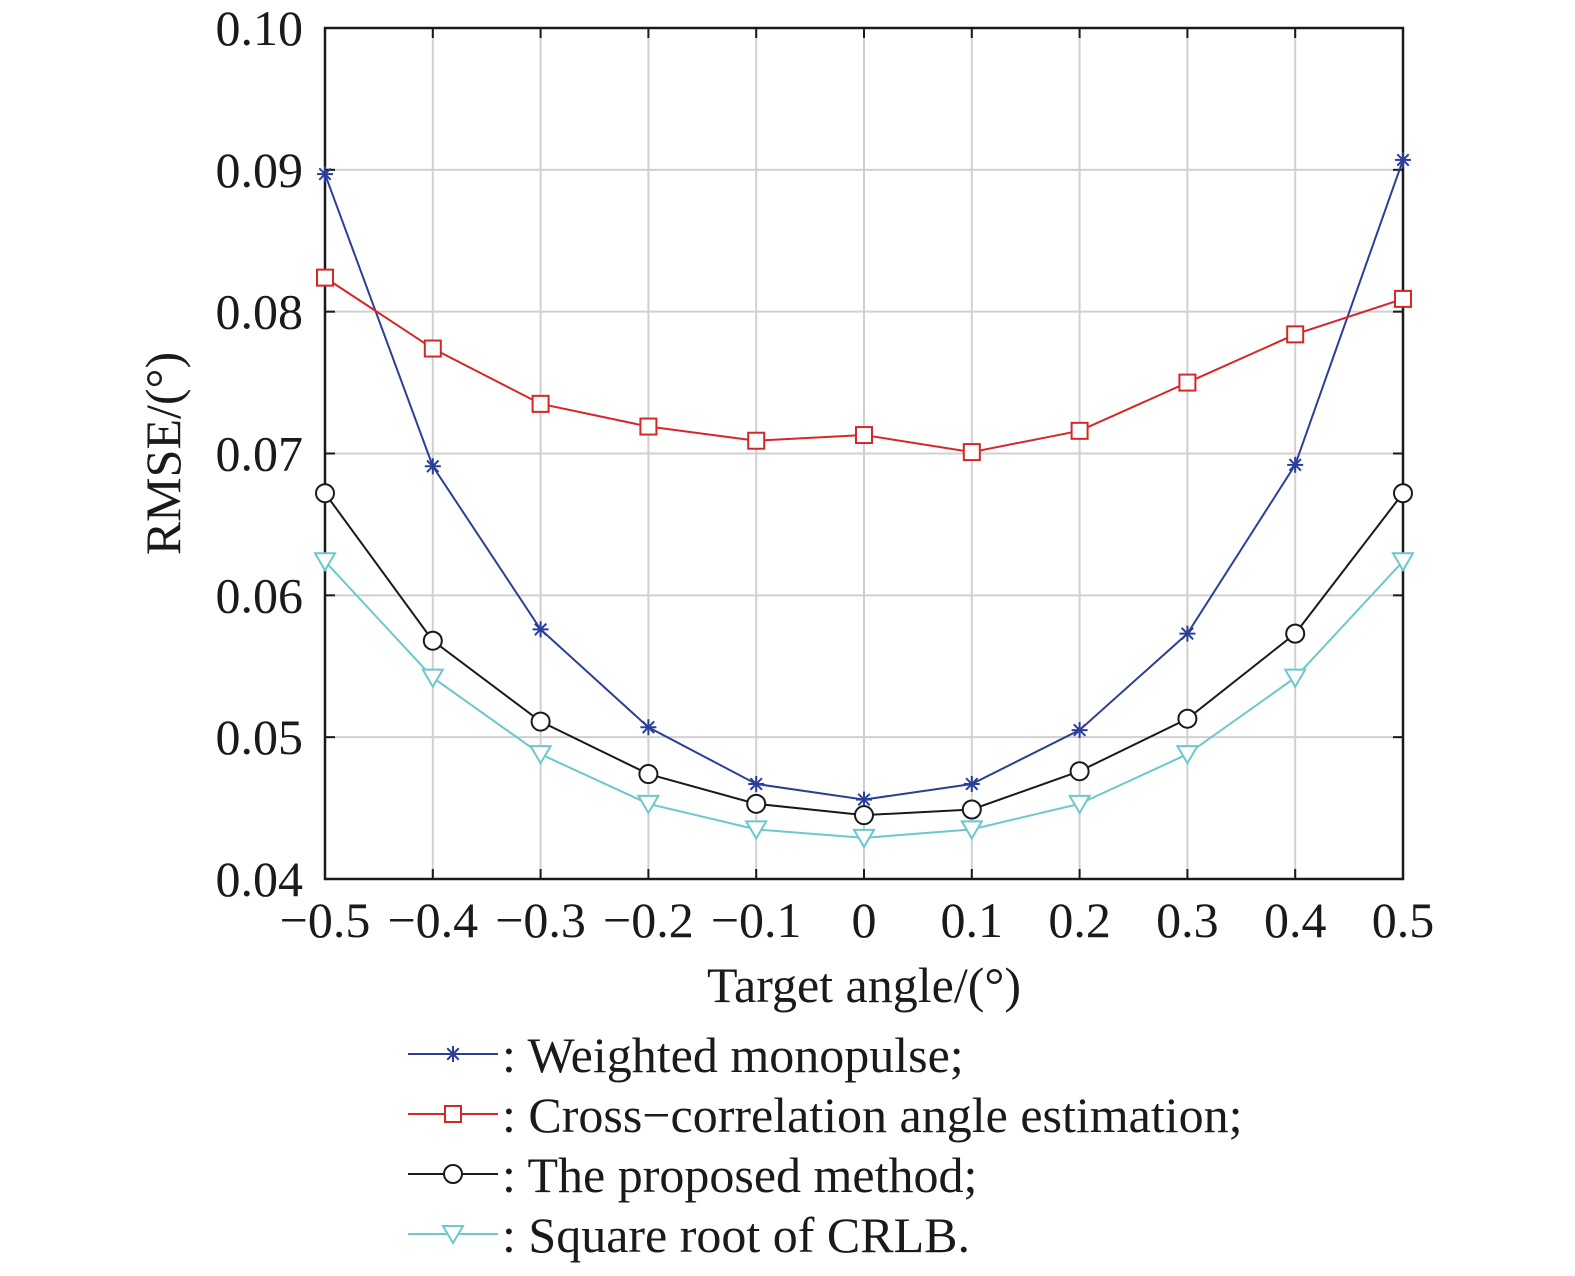 The width and height of the screenshot is (1575, 1276). What do you see at coordinates (1295, 920) in the screenshot?
I see `x-tick-label: 0.4` at bounding box center [1295, 920].